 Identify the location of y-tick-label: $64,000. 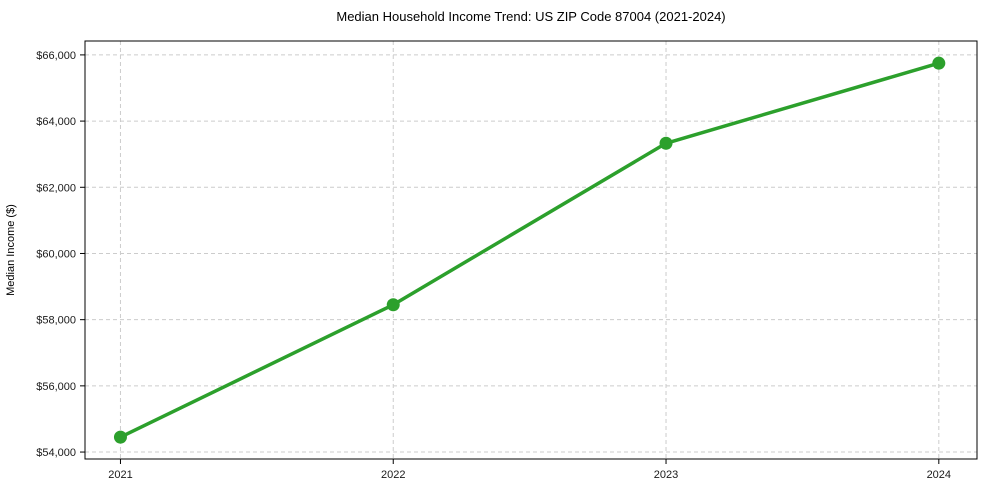
(56, 122).